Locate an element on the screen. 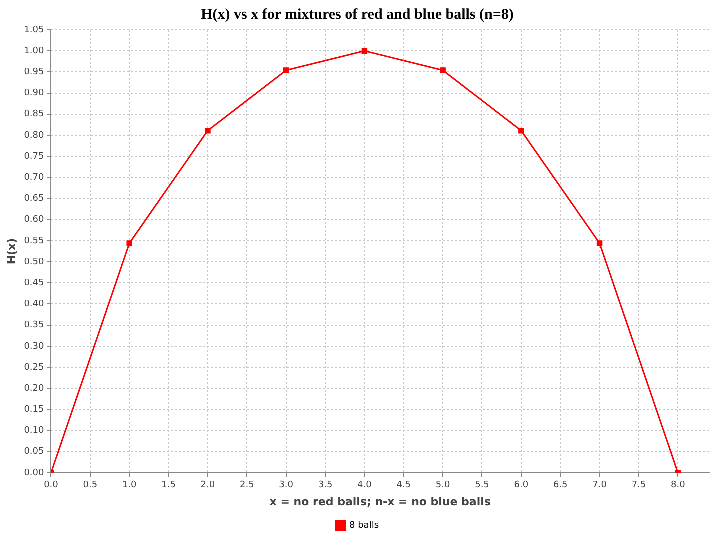 This screenshot has width=715, height=542. y-tick-label: 0.30 is located at coordinates (34, 347).